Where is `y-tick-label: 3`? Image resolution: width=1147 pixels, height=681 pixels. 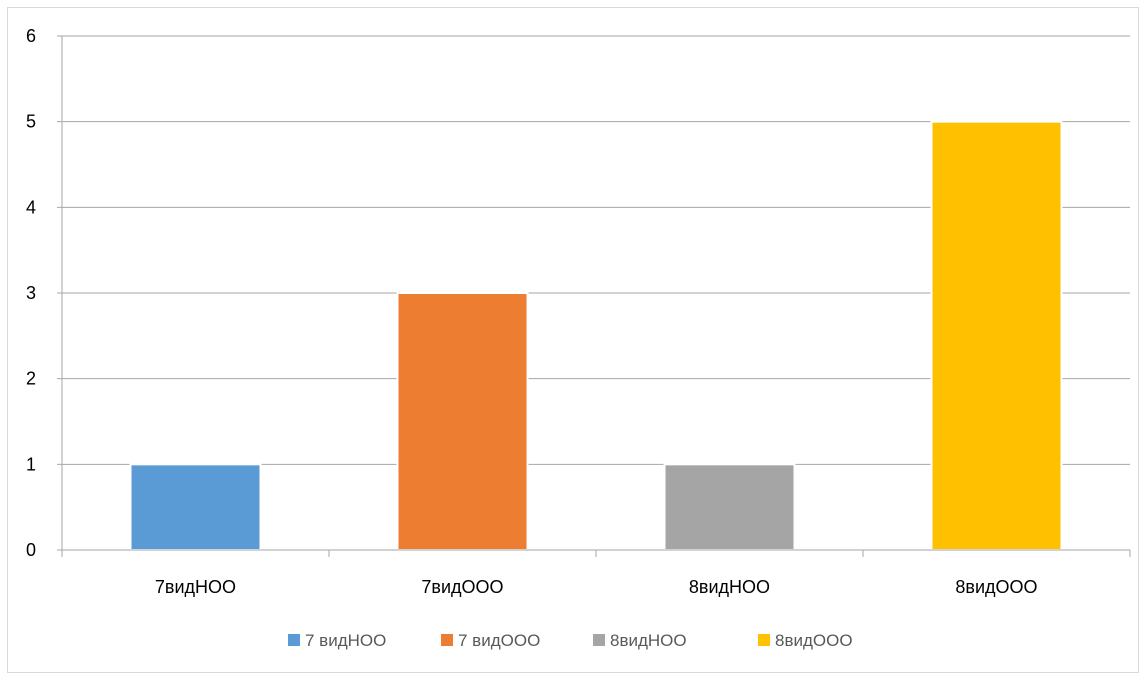 y-tick-label: 3 is located at coordinates (31, 293).